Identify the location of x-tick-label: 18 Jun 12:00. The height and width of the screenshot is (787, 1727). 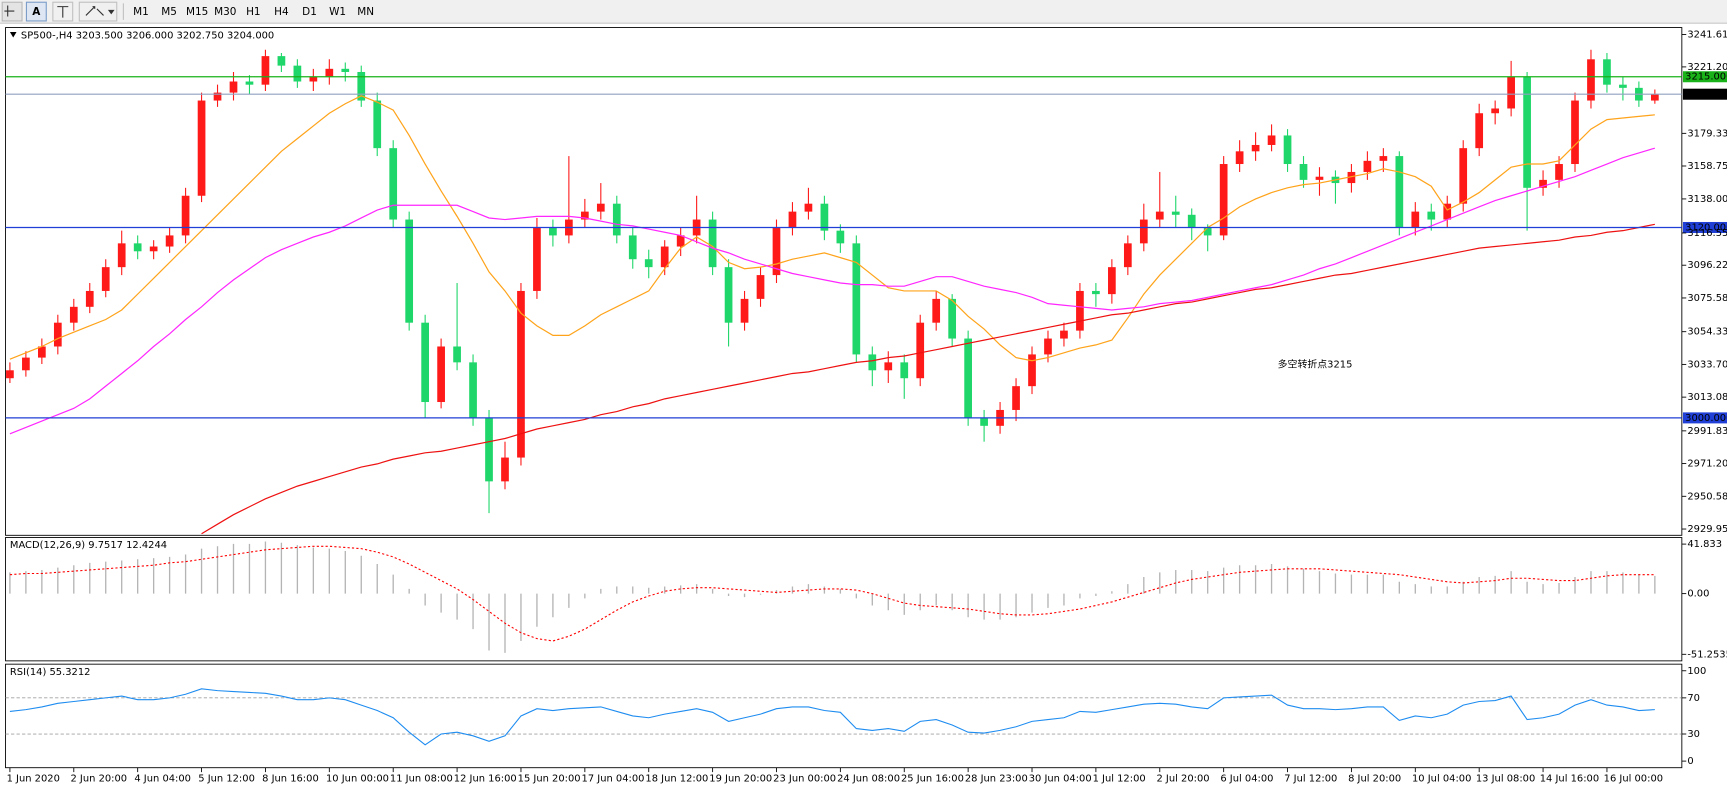
(676, 779).